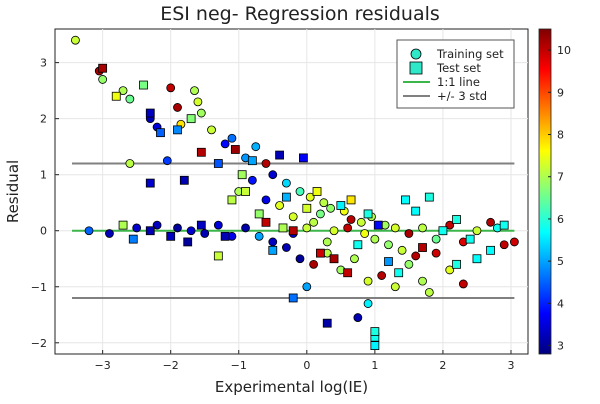 The height and width of the screenshot is (404, 600). What do you see at coordinates (171, 365) in the screenshot?
I see `x-tick-label: −2` at bounding box center [171, 365].